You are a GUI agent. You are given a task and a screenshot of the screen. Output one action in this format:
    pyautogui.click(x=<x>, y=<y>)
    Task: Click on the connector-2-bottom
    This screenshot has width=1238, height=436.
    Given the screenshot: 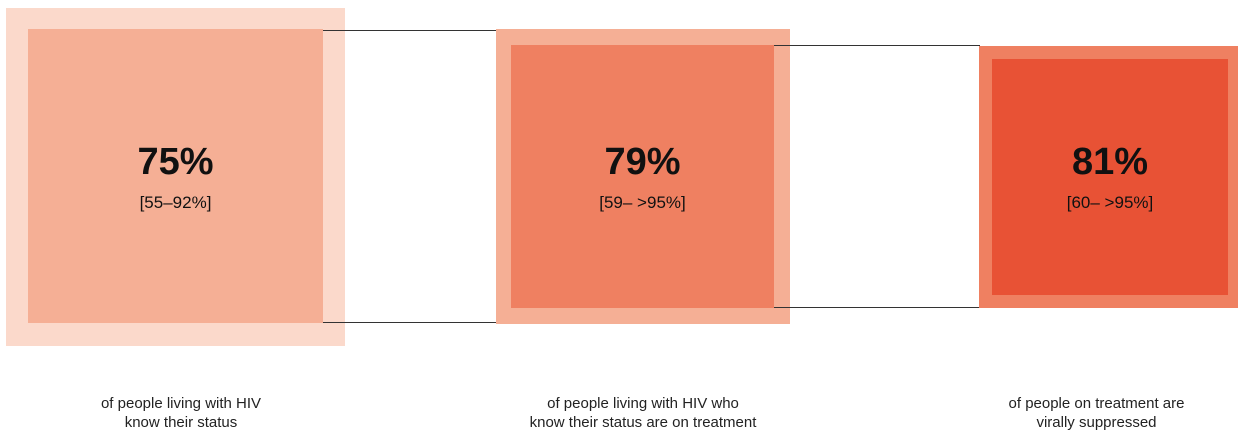 What is the action you would take?
    pyautogui.click(x=877, y=307)
    